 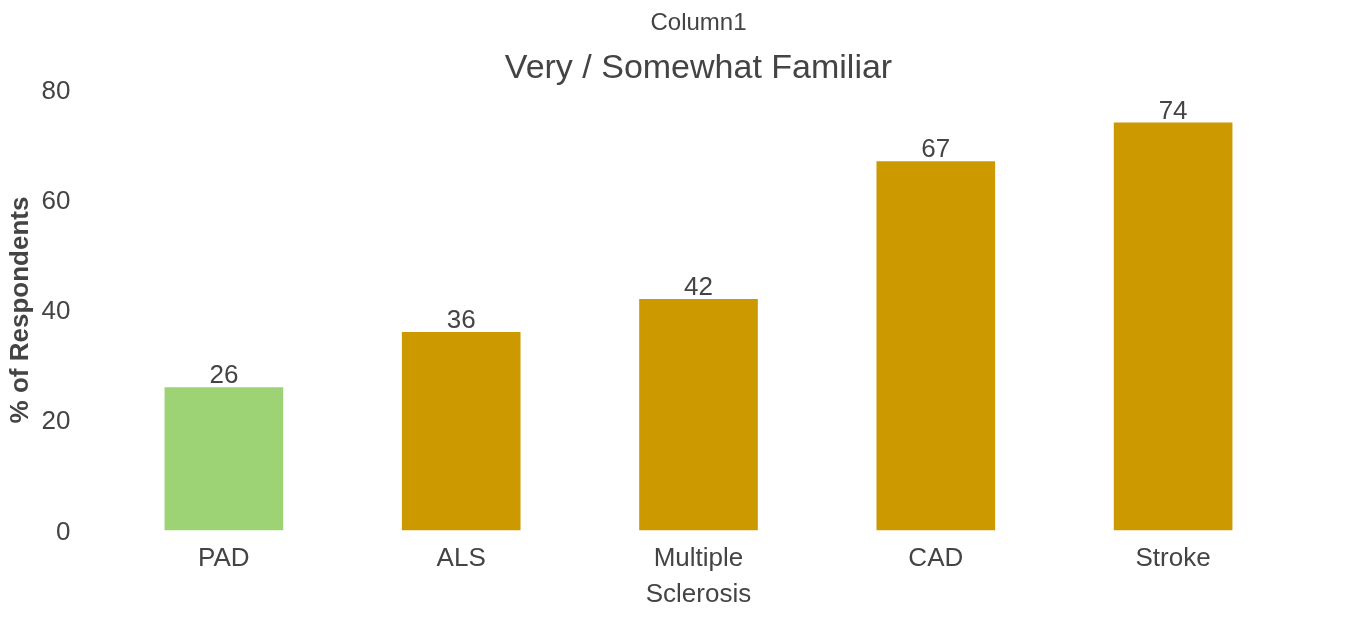 What do you see at coordinates (56, 310) in the screenshot?
I see `y-tick-label: 40` at bounding box center [56, 310].